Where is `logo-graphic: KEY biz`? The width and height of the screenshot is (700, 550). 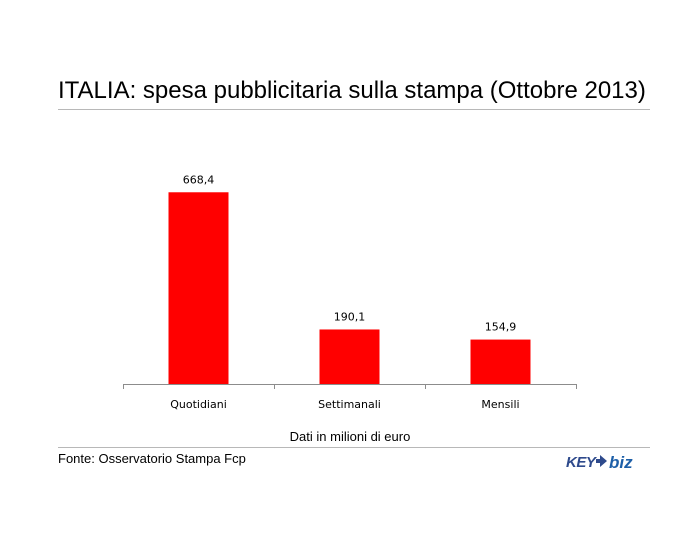 logo-graphic: KEY biz is located at coordinates (599, 462).